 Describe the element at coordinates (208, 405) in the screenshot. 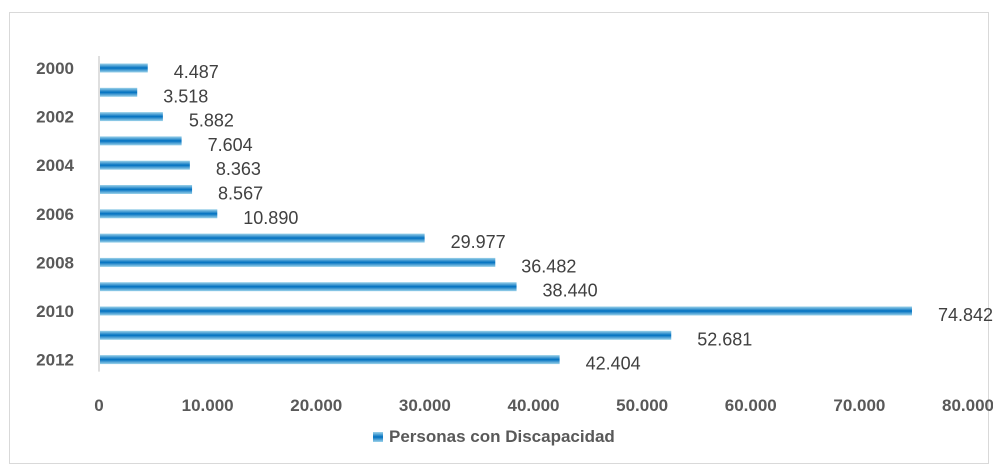

I see `x-tick-10000: 10.000` at that location.